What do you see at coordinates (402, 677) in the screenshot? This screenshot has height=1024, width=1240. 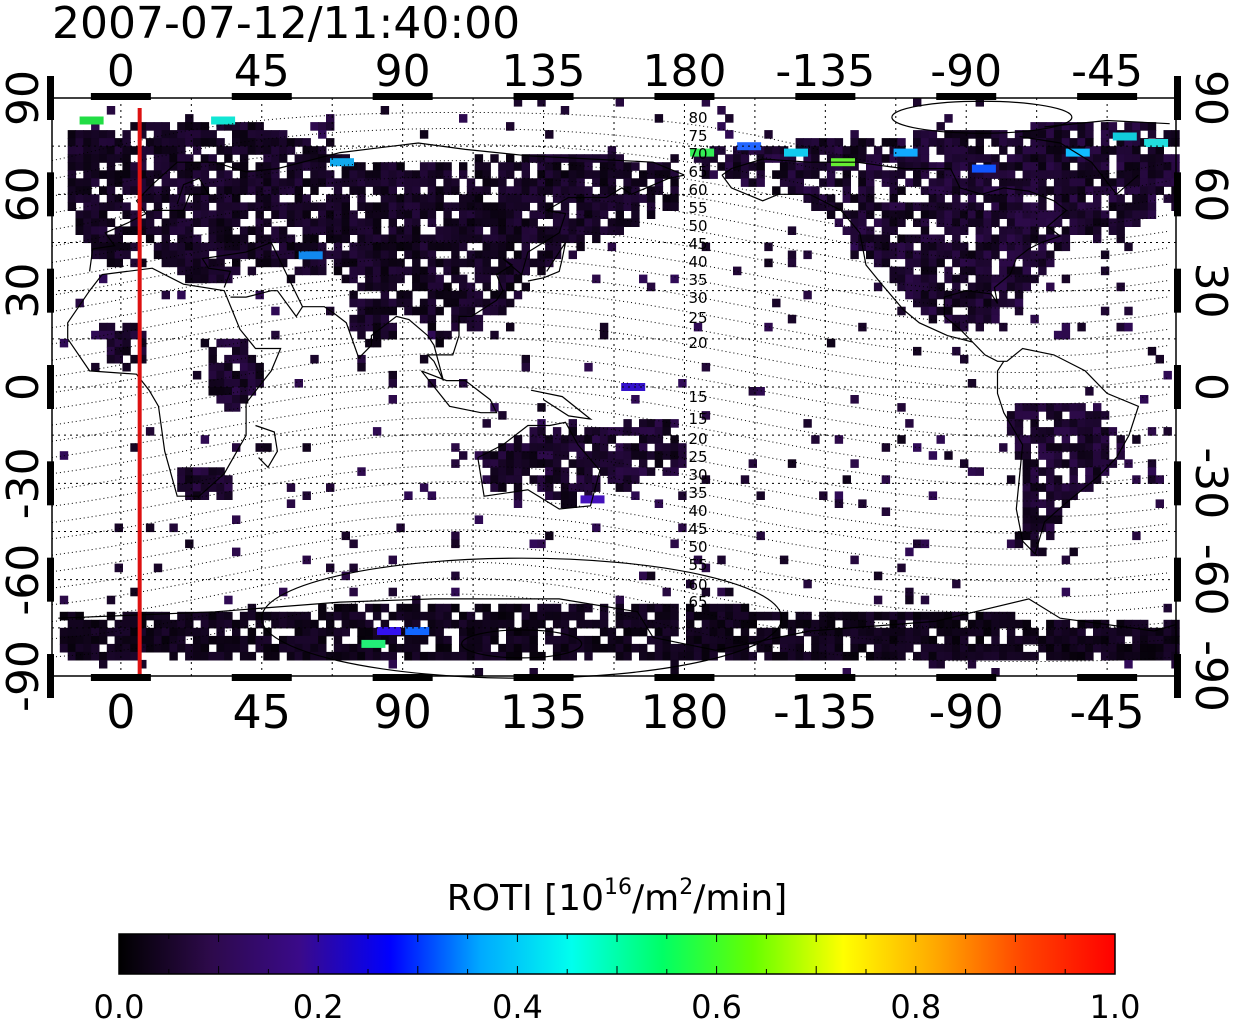 I see `frame-tick-bottom` at bounding box center [402, 677].